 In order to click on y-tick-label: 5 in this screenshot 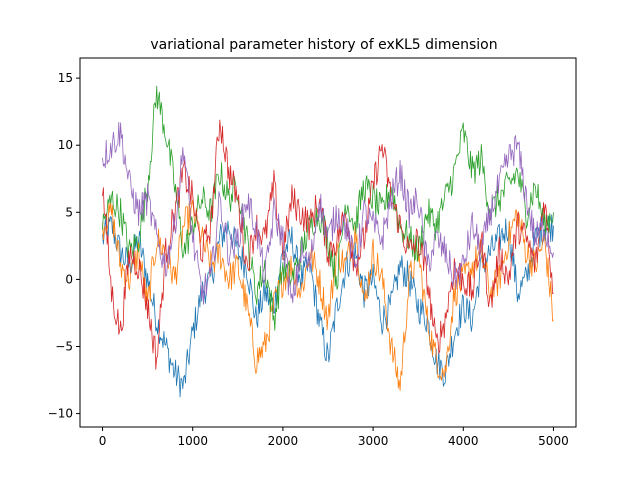, I will do `click(69, 212)`.